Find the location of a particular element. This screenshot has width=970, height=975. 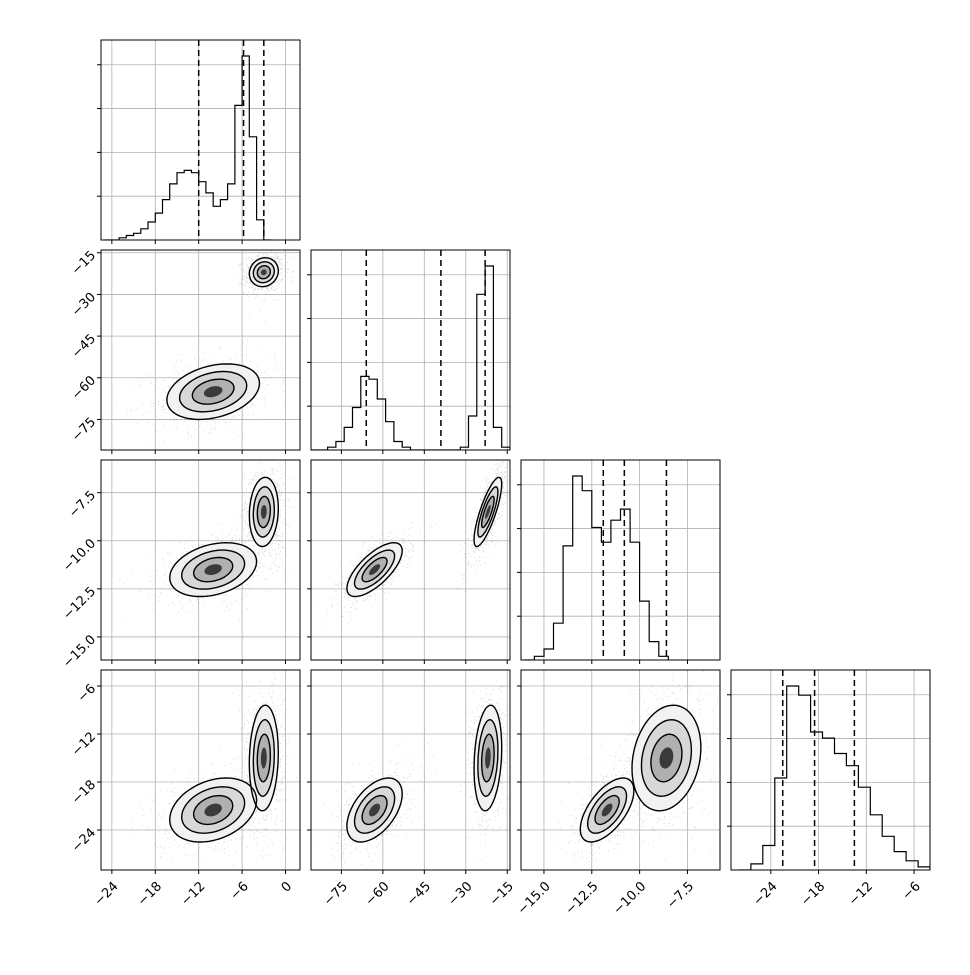

y-tick-label: −12 is located at coordinates (84, 744).